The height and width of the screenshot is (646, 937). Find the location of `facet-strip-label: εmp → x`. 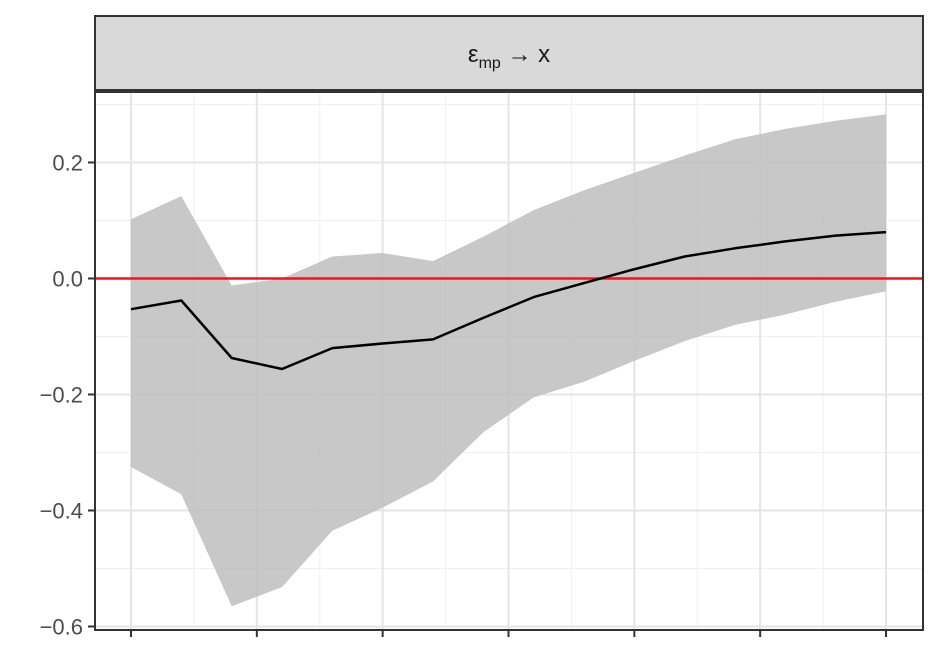

facet-strip-label: εmp → x is located at coordinates (509, 56).